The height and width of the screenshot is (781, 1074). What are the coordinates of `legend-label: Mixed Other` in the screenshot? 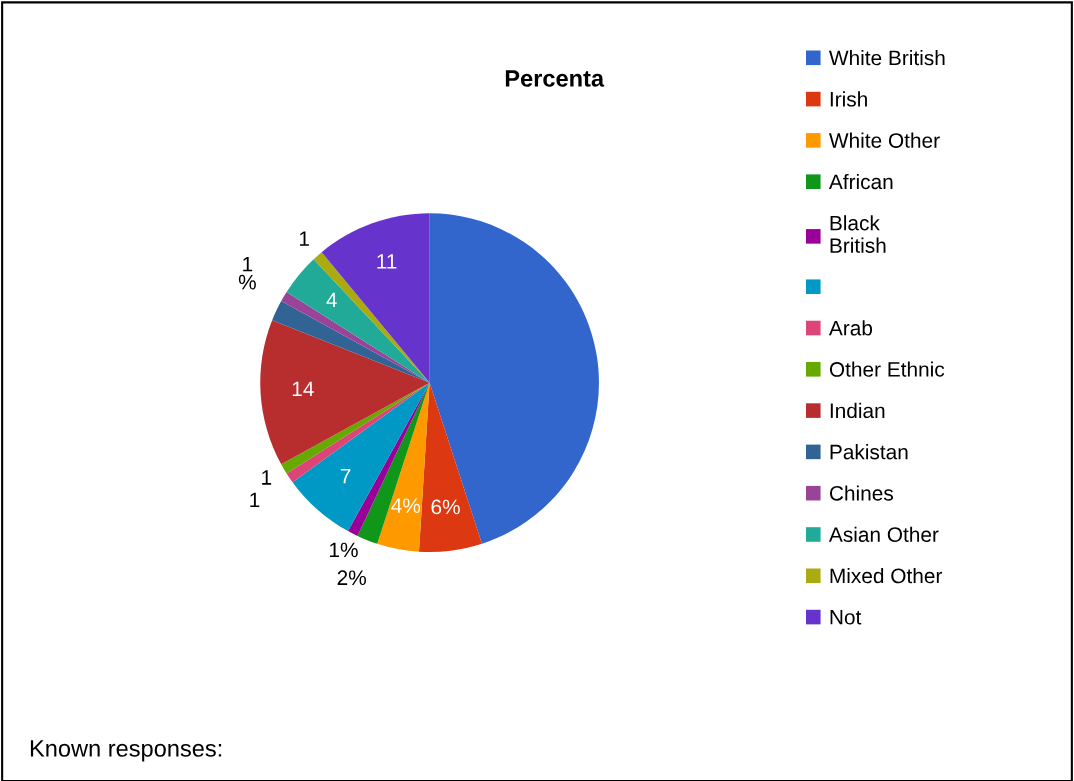 It's located at (886, 575).